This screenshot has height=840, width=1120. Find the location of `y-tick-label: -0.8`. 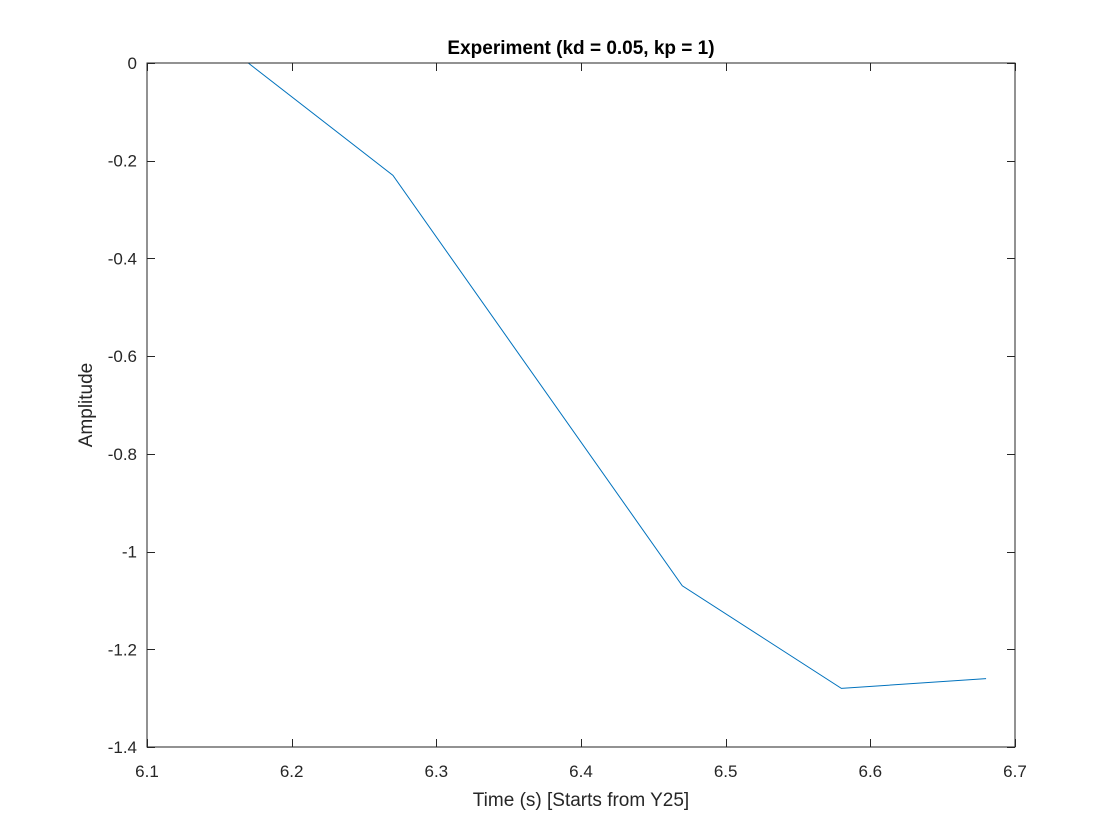

y-tick-label: -0.8 is located at coordinates (122, 454).